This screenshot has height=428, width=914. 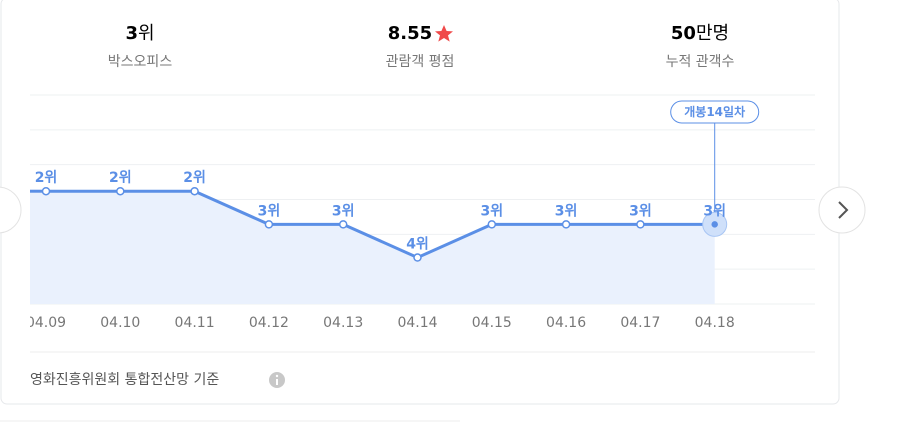 I want to click on x-tick-label: 04.15, so click(x=492, y=323).